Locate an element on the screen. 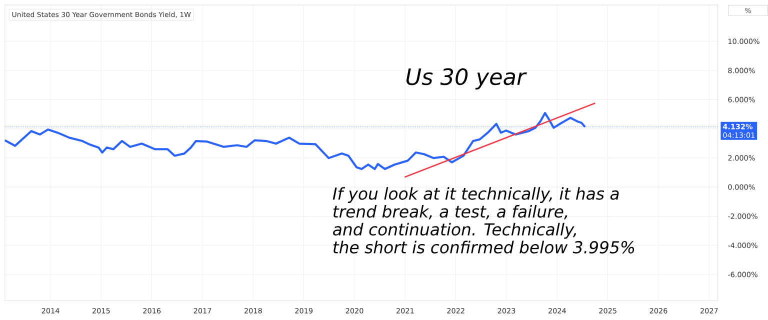 The height and width of the screenshot is (320, 768). annotation: trend break, a test, a failure, is located at coordinates (450, 212).